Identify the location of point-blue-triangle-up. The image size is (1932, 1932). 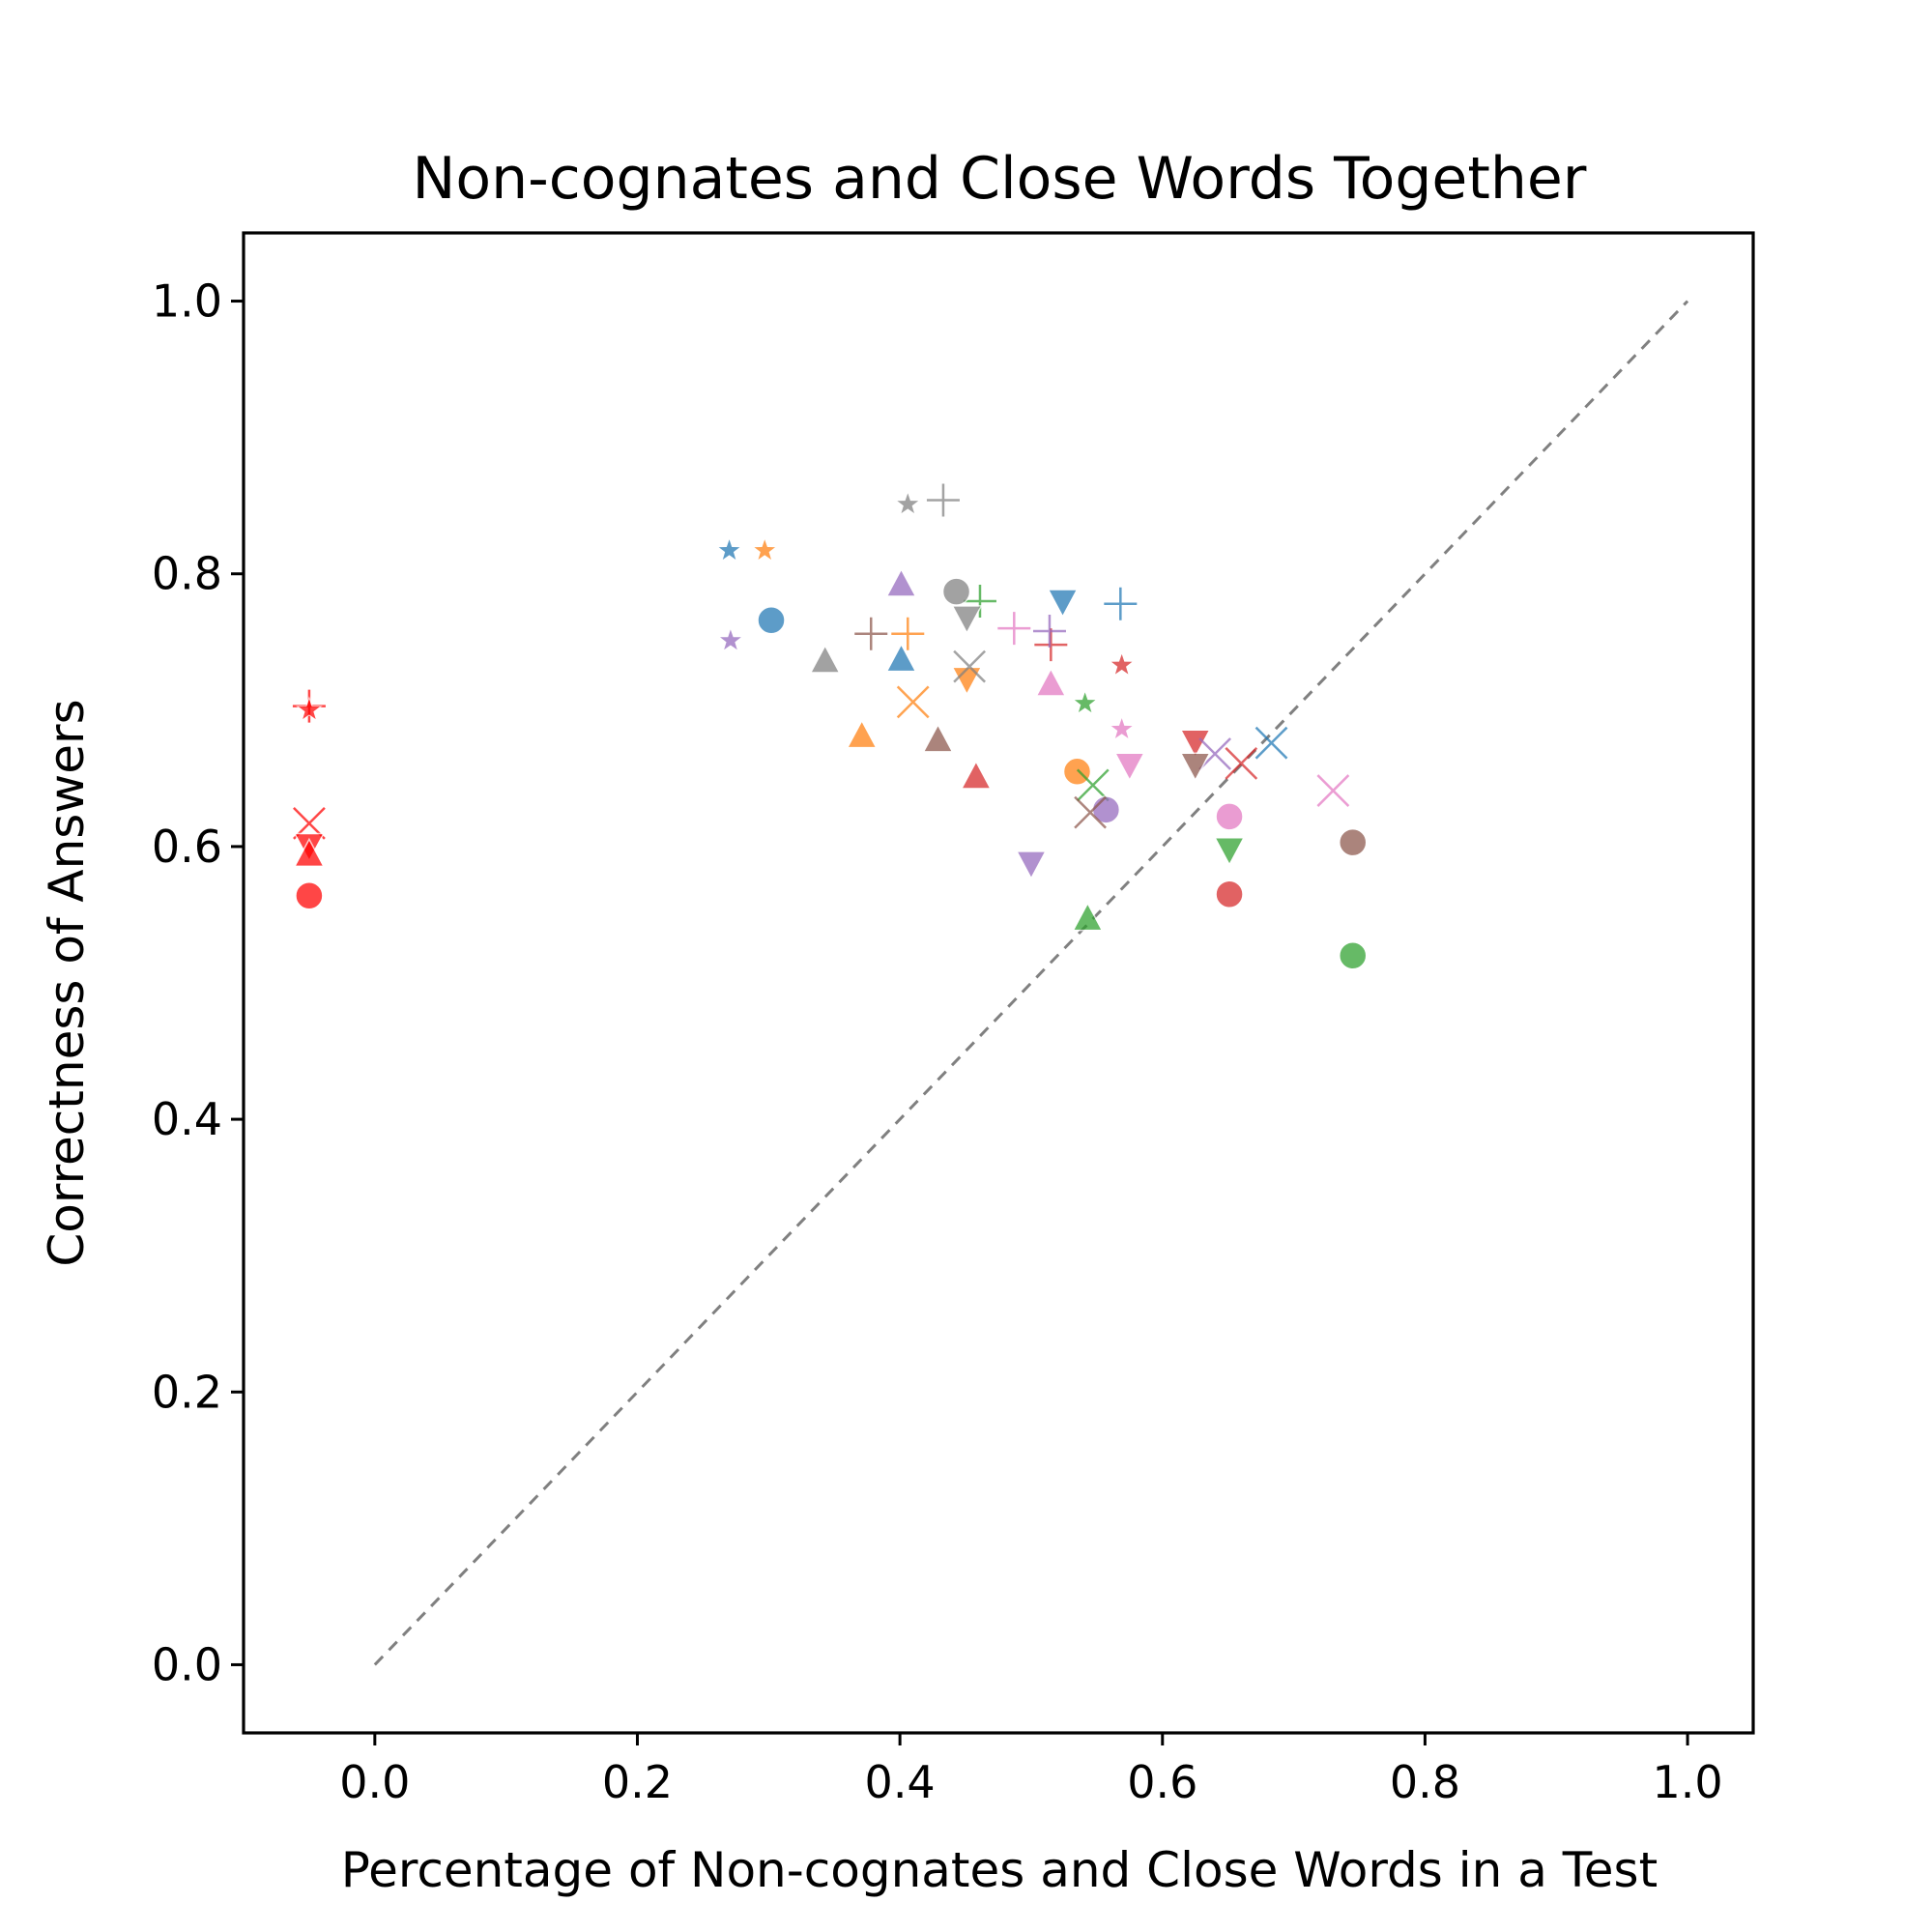
(901, 658).